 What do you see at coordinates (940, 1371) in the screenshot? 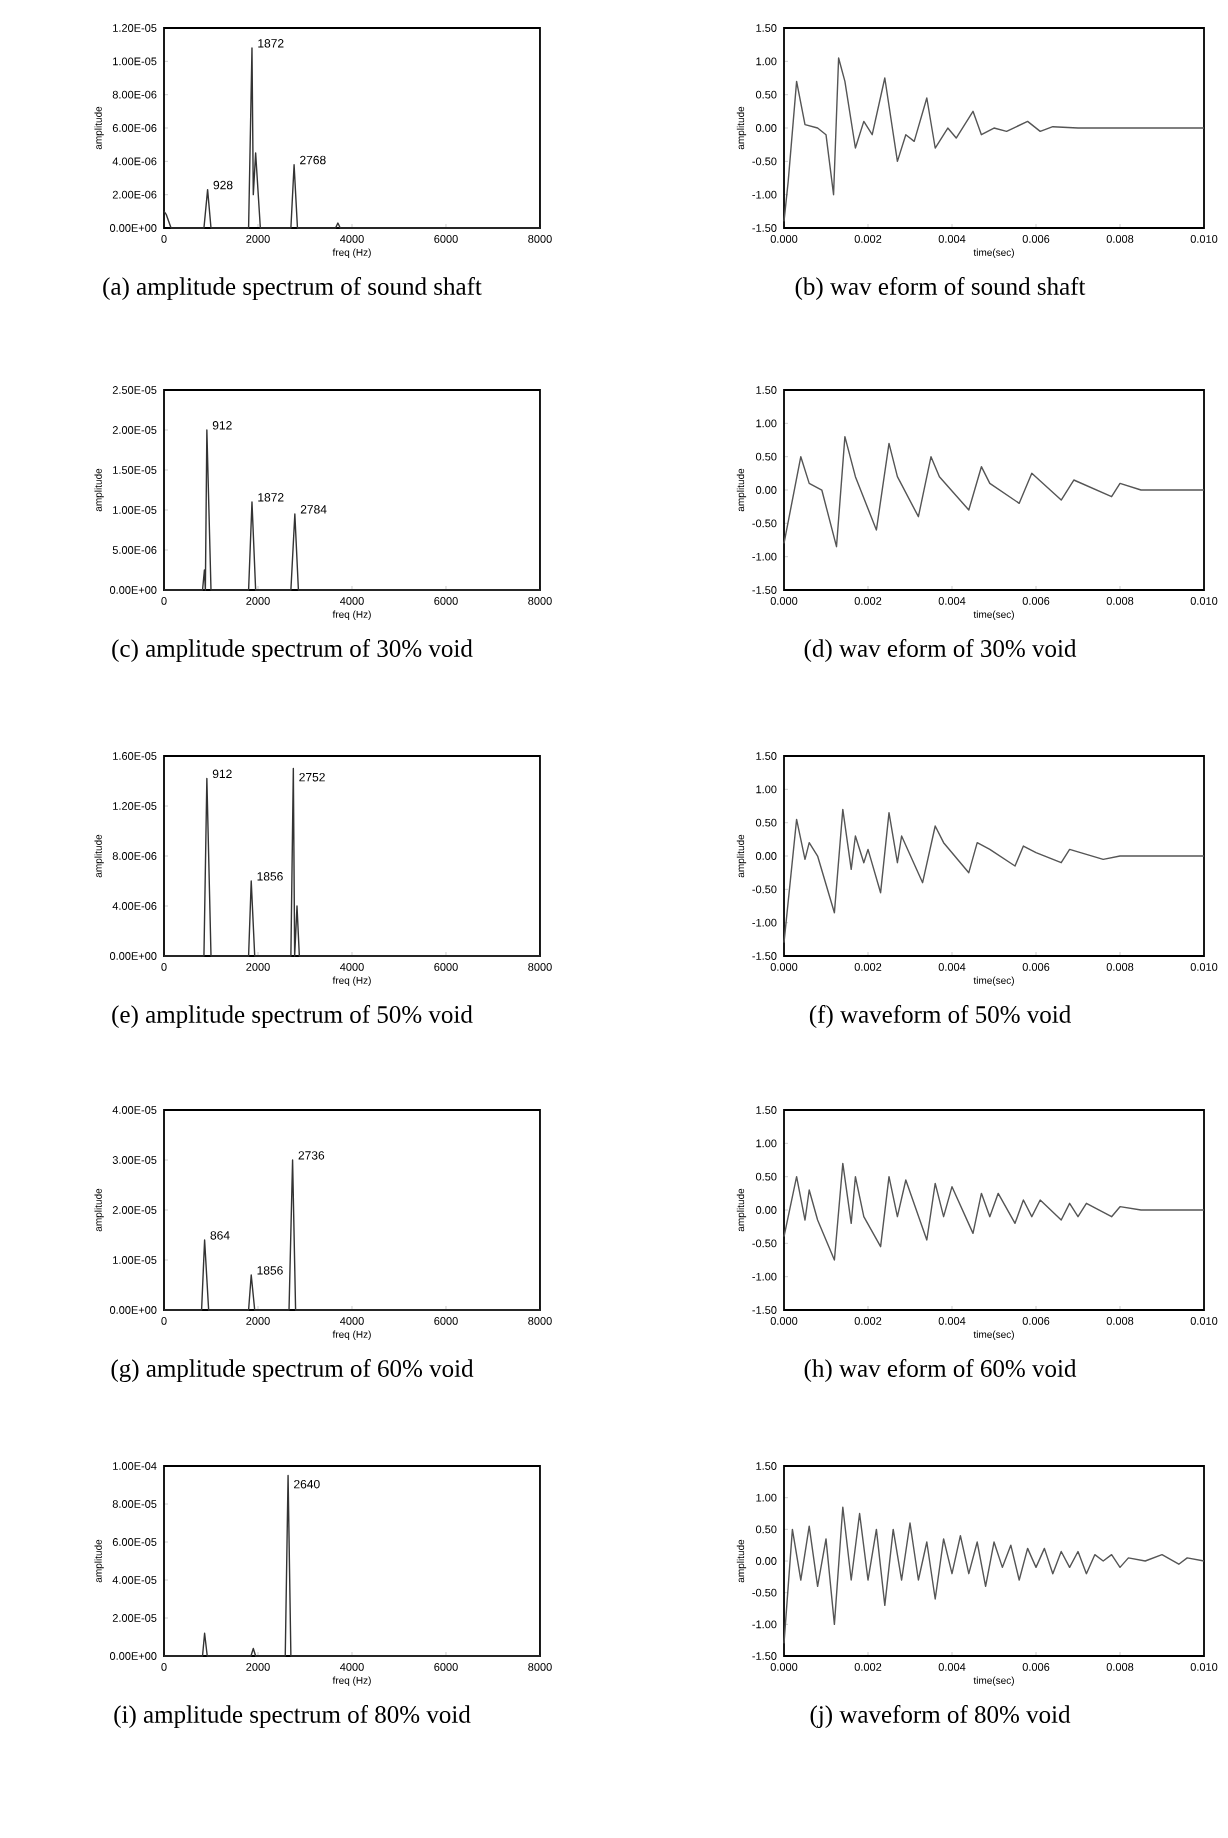
I see `text: (h) wav eform of 60% void` at bounding box center [940, 1371].